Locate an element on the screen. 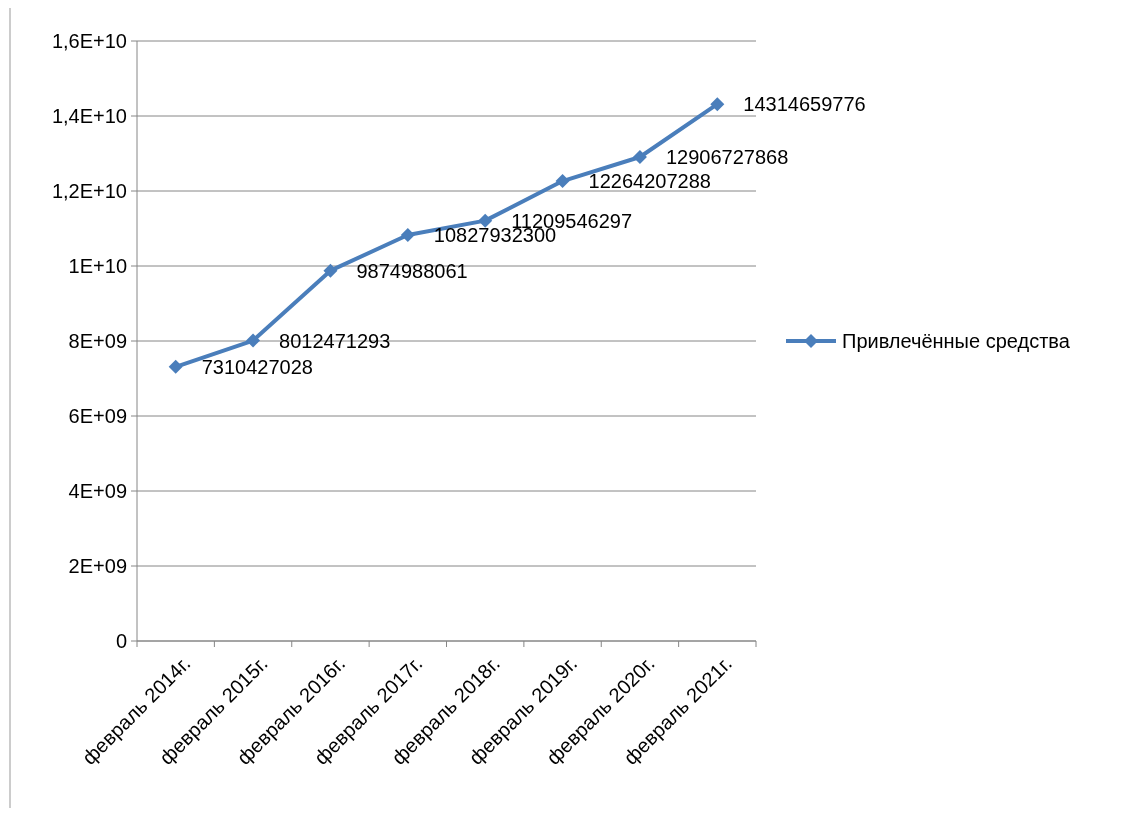 The image size is (1138, 814). data-label: 14314659776 is located at coordinates (804, 104).